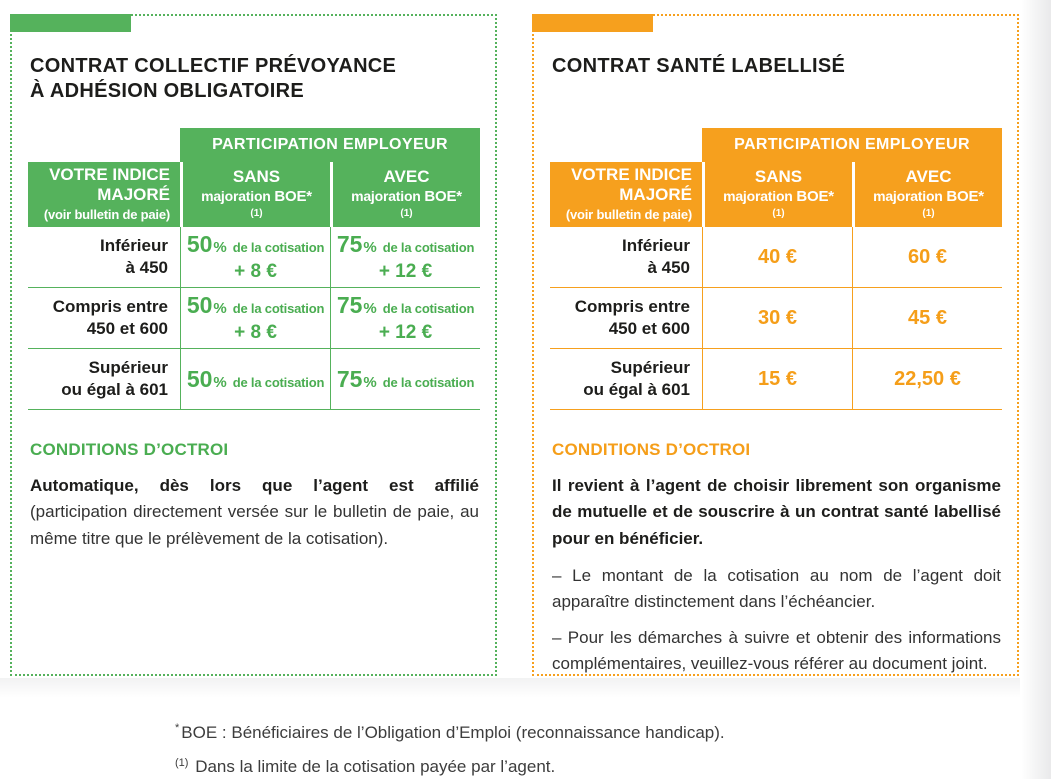  I want to click on panel-prevoyance-tab, so click(70, 23).